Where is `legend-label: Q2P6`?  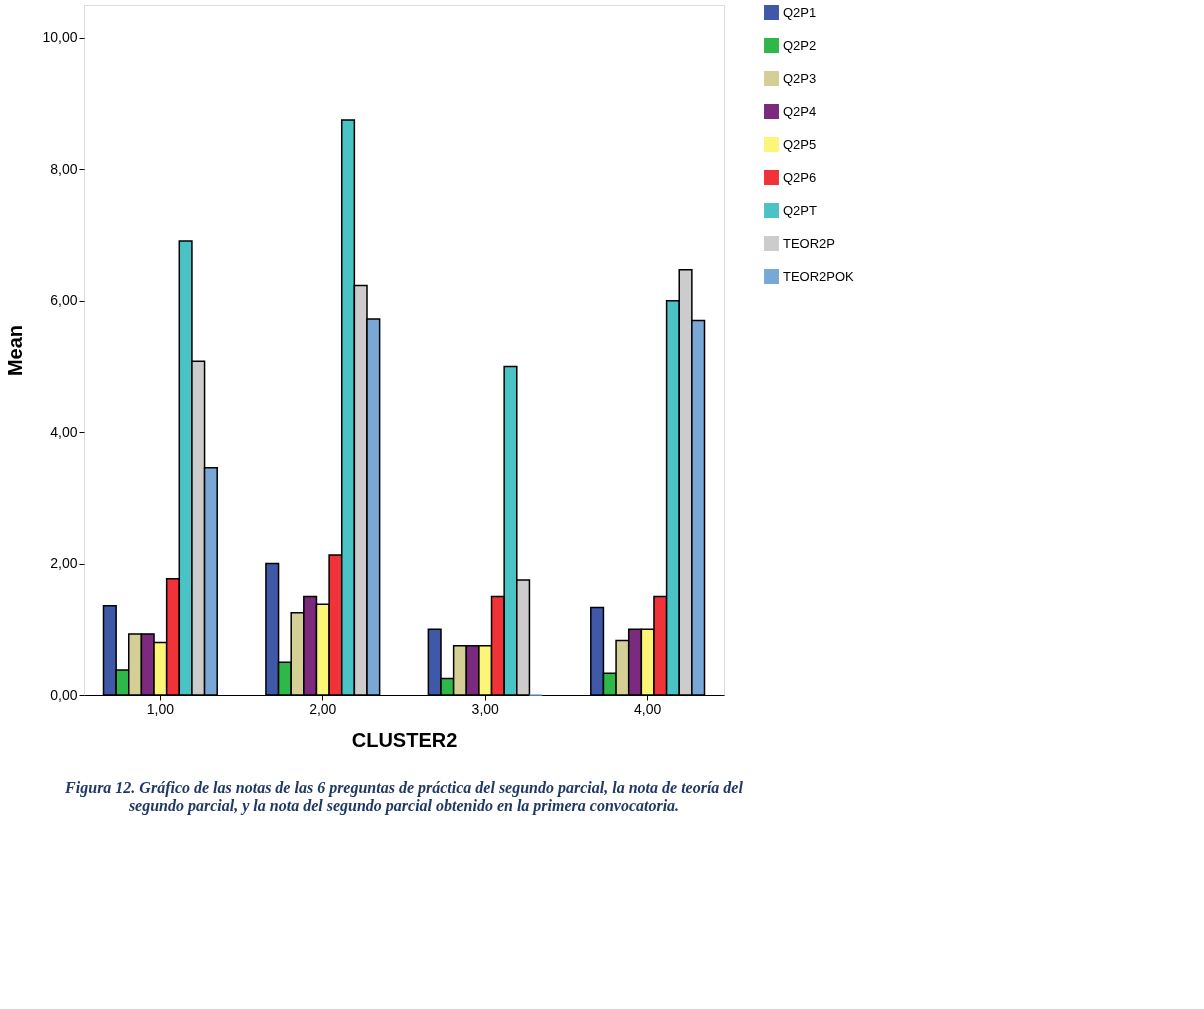
legend-label: Q2P6 is located at coordinates (800, 177).